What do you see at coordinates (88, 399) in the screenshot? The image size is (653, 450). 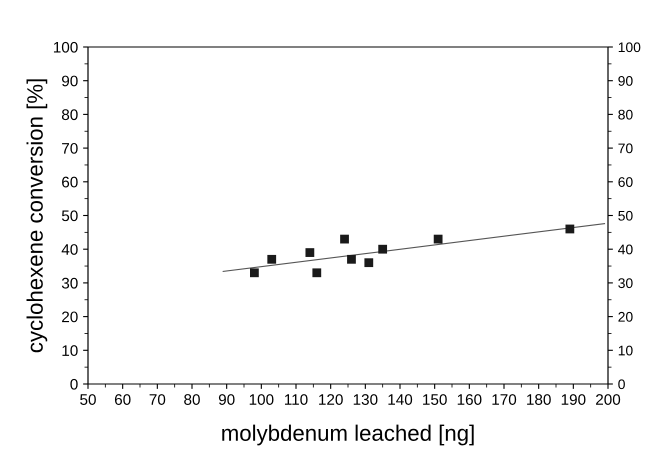 I see `x-tick-label: 50` at bounding box center [88, 399].